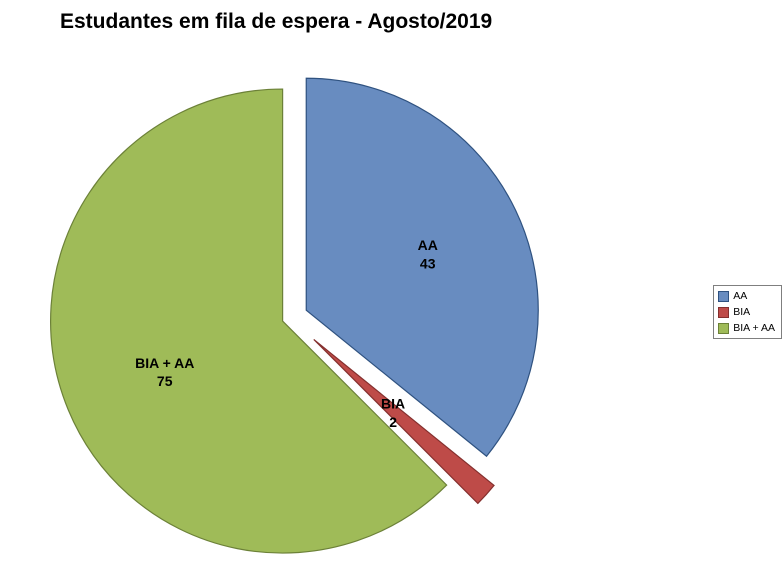  I want to click on legend-item-bia: BIA, so click(746, 312).